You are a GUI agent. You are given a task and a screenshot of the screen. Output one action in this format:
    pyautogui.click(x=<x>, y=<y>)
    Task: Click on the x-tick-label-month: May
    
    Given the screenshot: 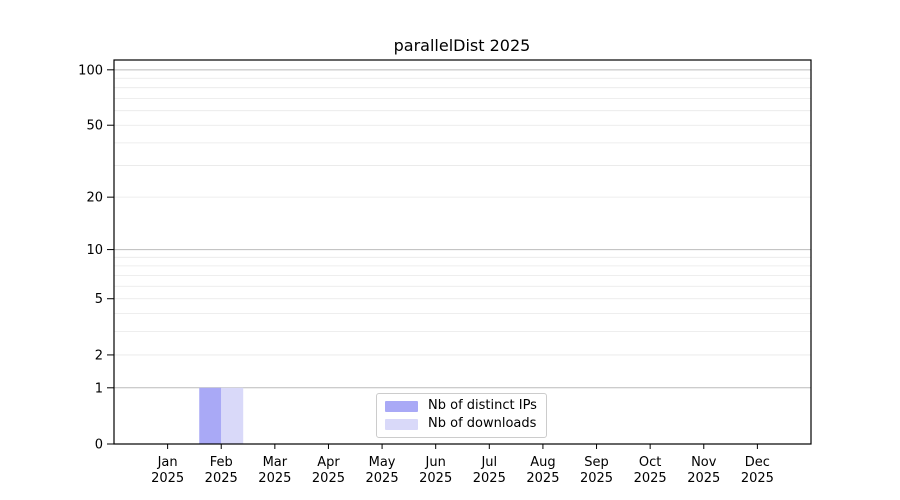 What is the action you would take?
    pyautogui.click(x=382, y=462)
    